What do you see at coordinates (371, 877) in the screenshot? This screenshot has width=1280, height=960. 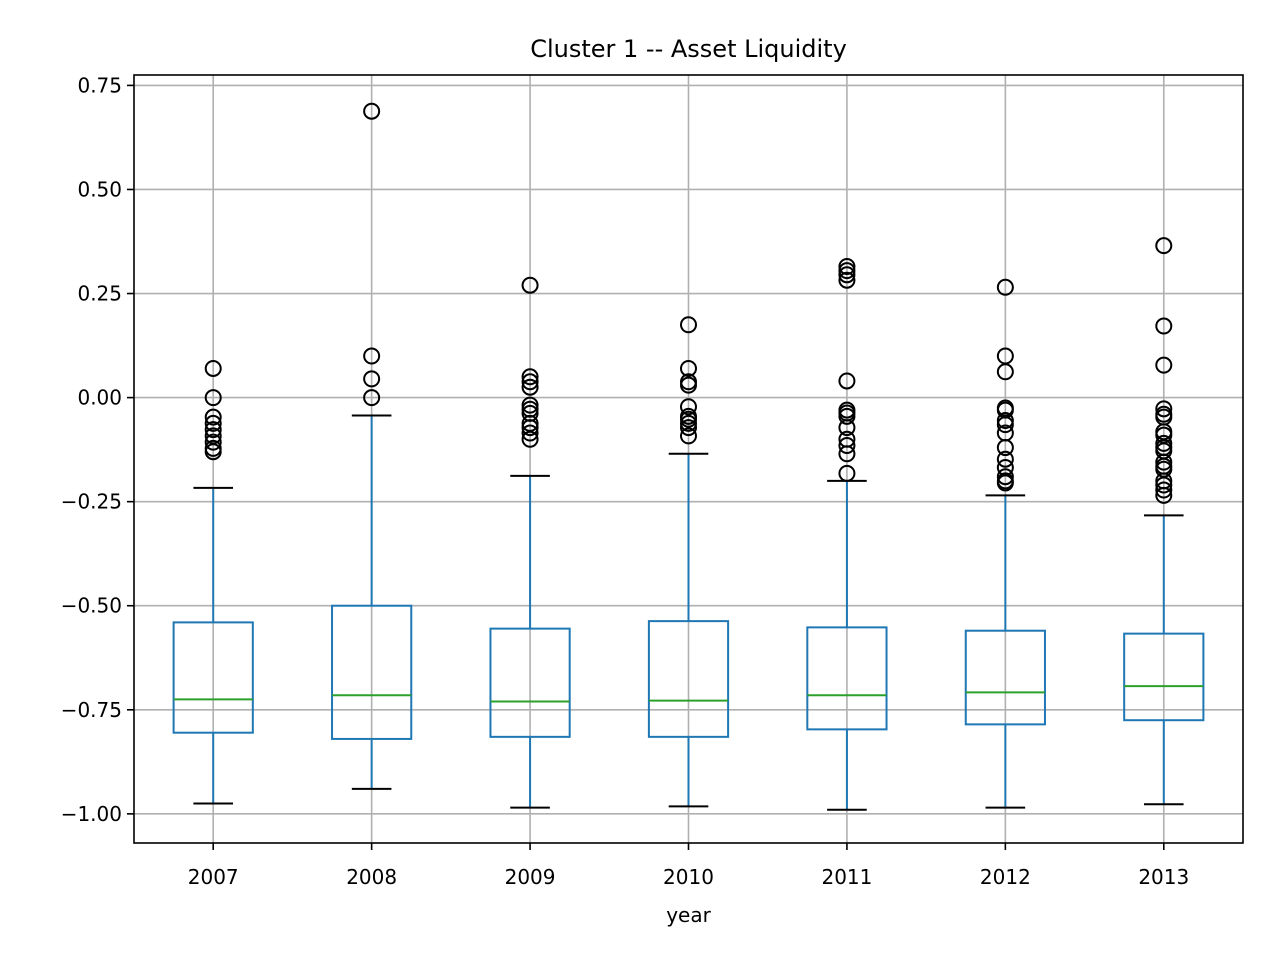 I see `x-tick-label: 2008` at bounding box center [371, 877].